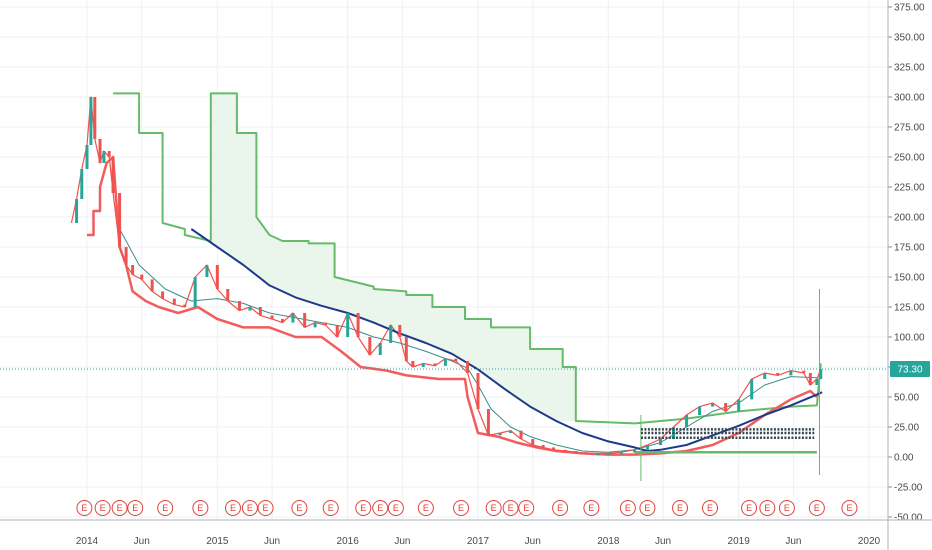 Image resolution: width=932 pixels, height=550 pixels. What do you see at coordinates (909, 158) in the screenshot?
I see `y-tick-label: 250.00` at bounding box center [909, 158].